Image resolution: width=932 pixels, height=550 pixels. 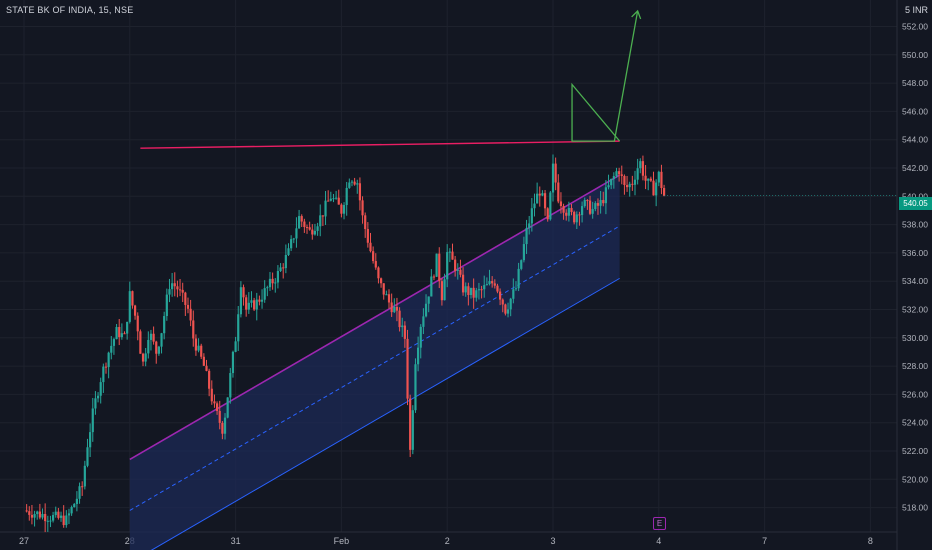 I want to click on resistance-line, so click(x=380, y=144).